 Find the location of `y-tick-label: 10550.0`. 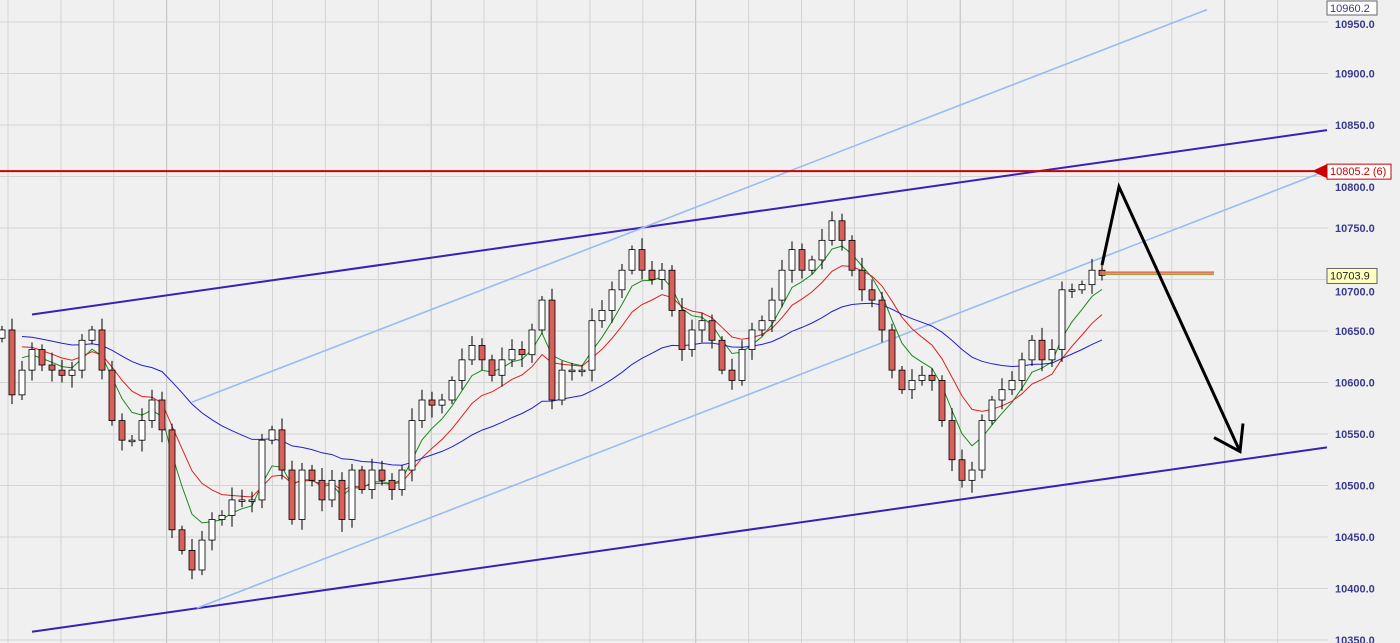

y-tick-label: 10550.0 is located at coordinates (1355, 435).